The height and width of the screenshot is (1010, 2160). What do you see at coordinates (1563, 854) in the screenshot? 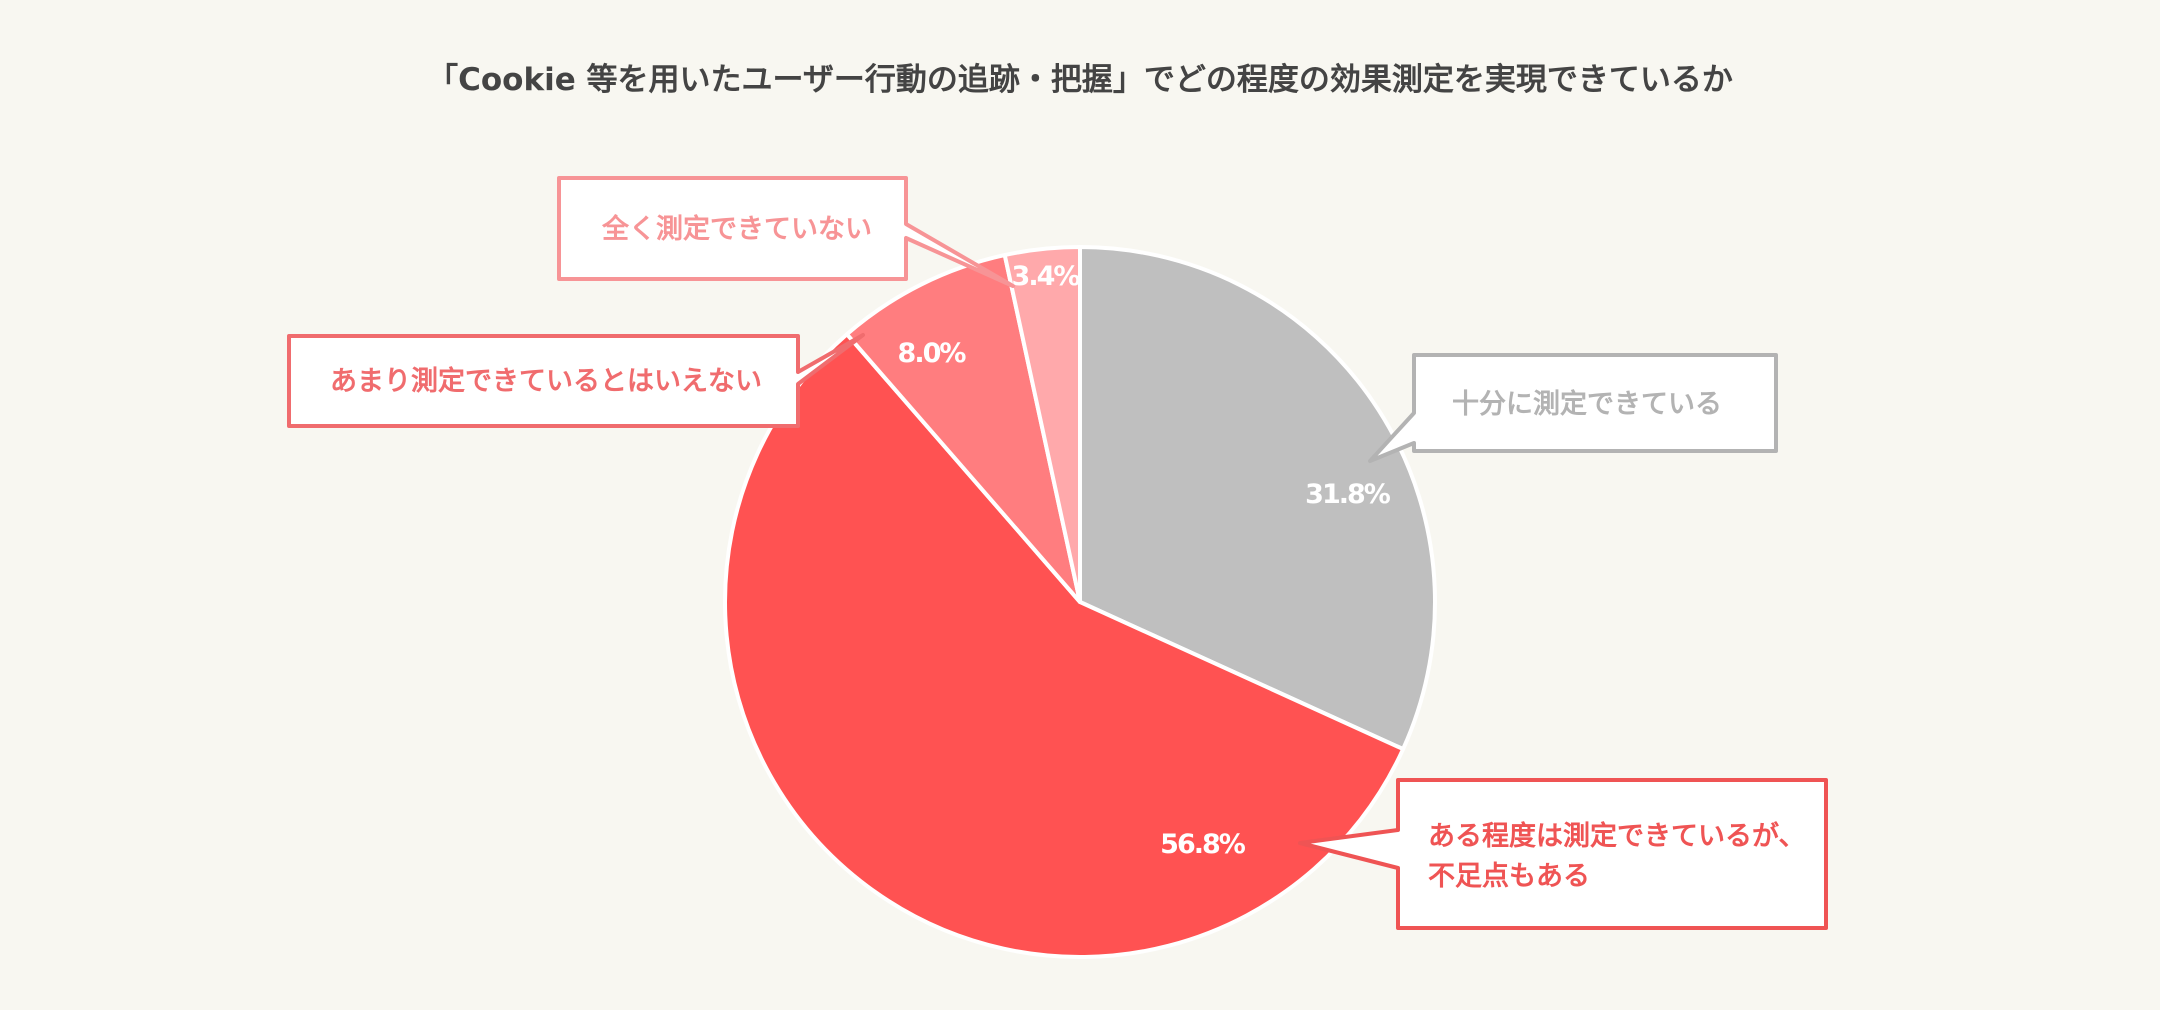
I see `callout-partially-measured: ある程度は測定できているが、 不足点もある` at bounding box center [1563, 854].